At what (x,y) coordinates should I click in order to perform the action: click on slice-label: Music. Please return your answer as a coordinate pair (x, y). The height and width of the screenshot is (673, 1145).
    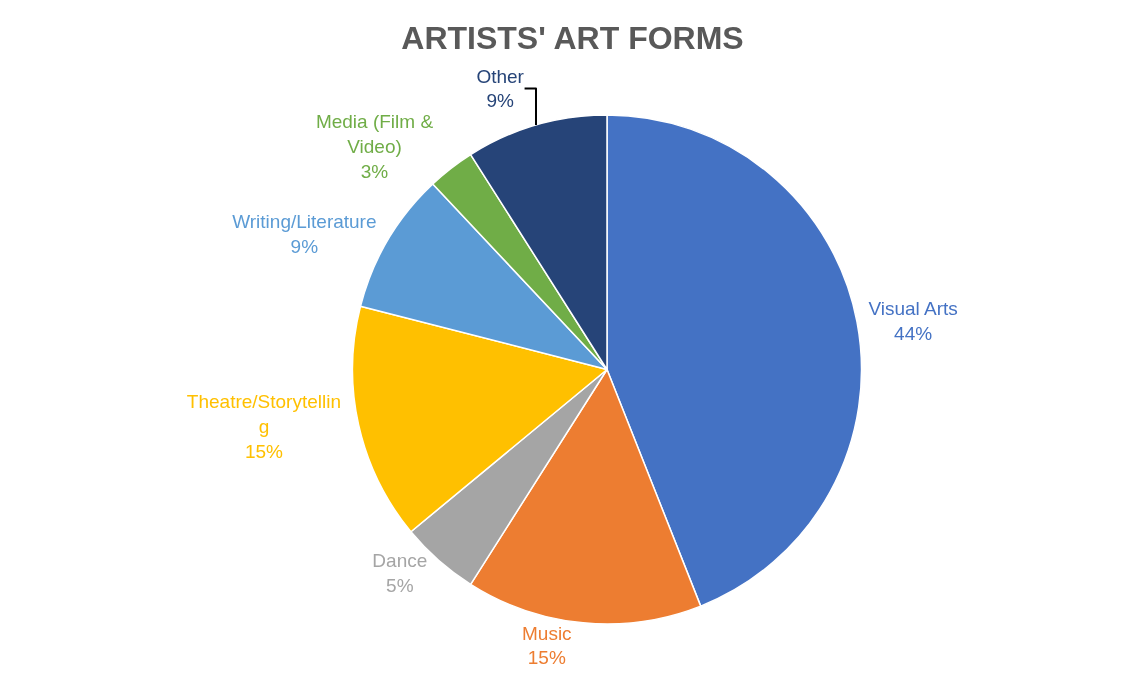
    Looking at the image, I should click on (547, 633).